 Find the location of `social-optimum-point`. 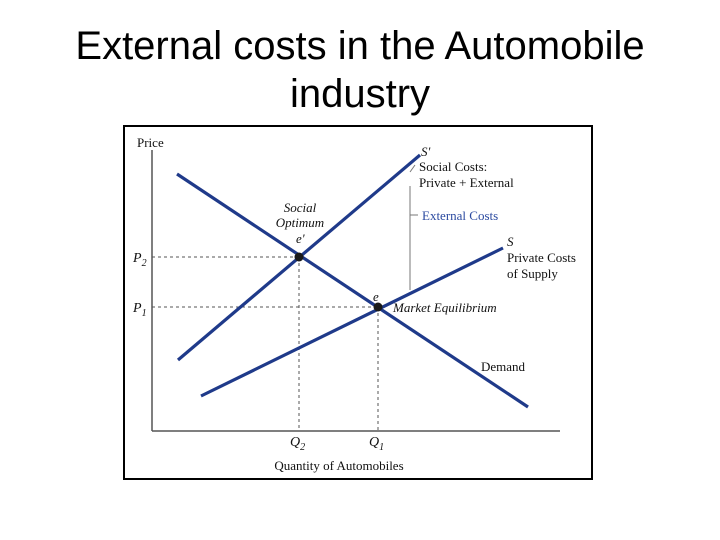

social-optimum-point is located at coordinates (299, 257).